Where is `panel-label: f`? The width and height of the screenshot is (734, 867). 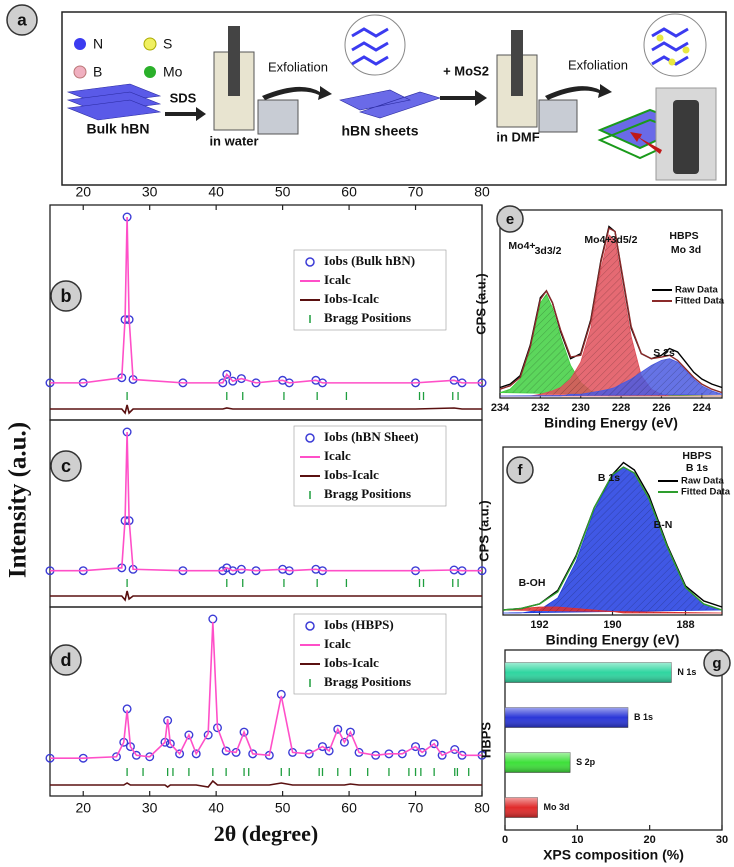
panel-label: f is located at coordinates (521, 470).